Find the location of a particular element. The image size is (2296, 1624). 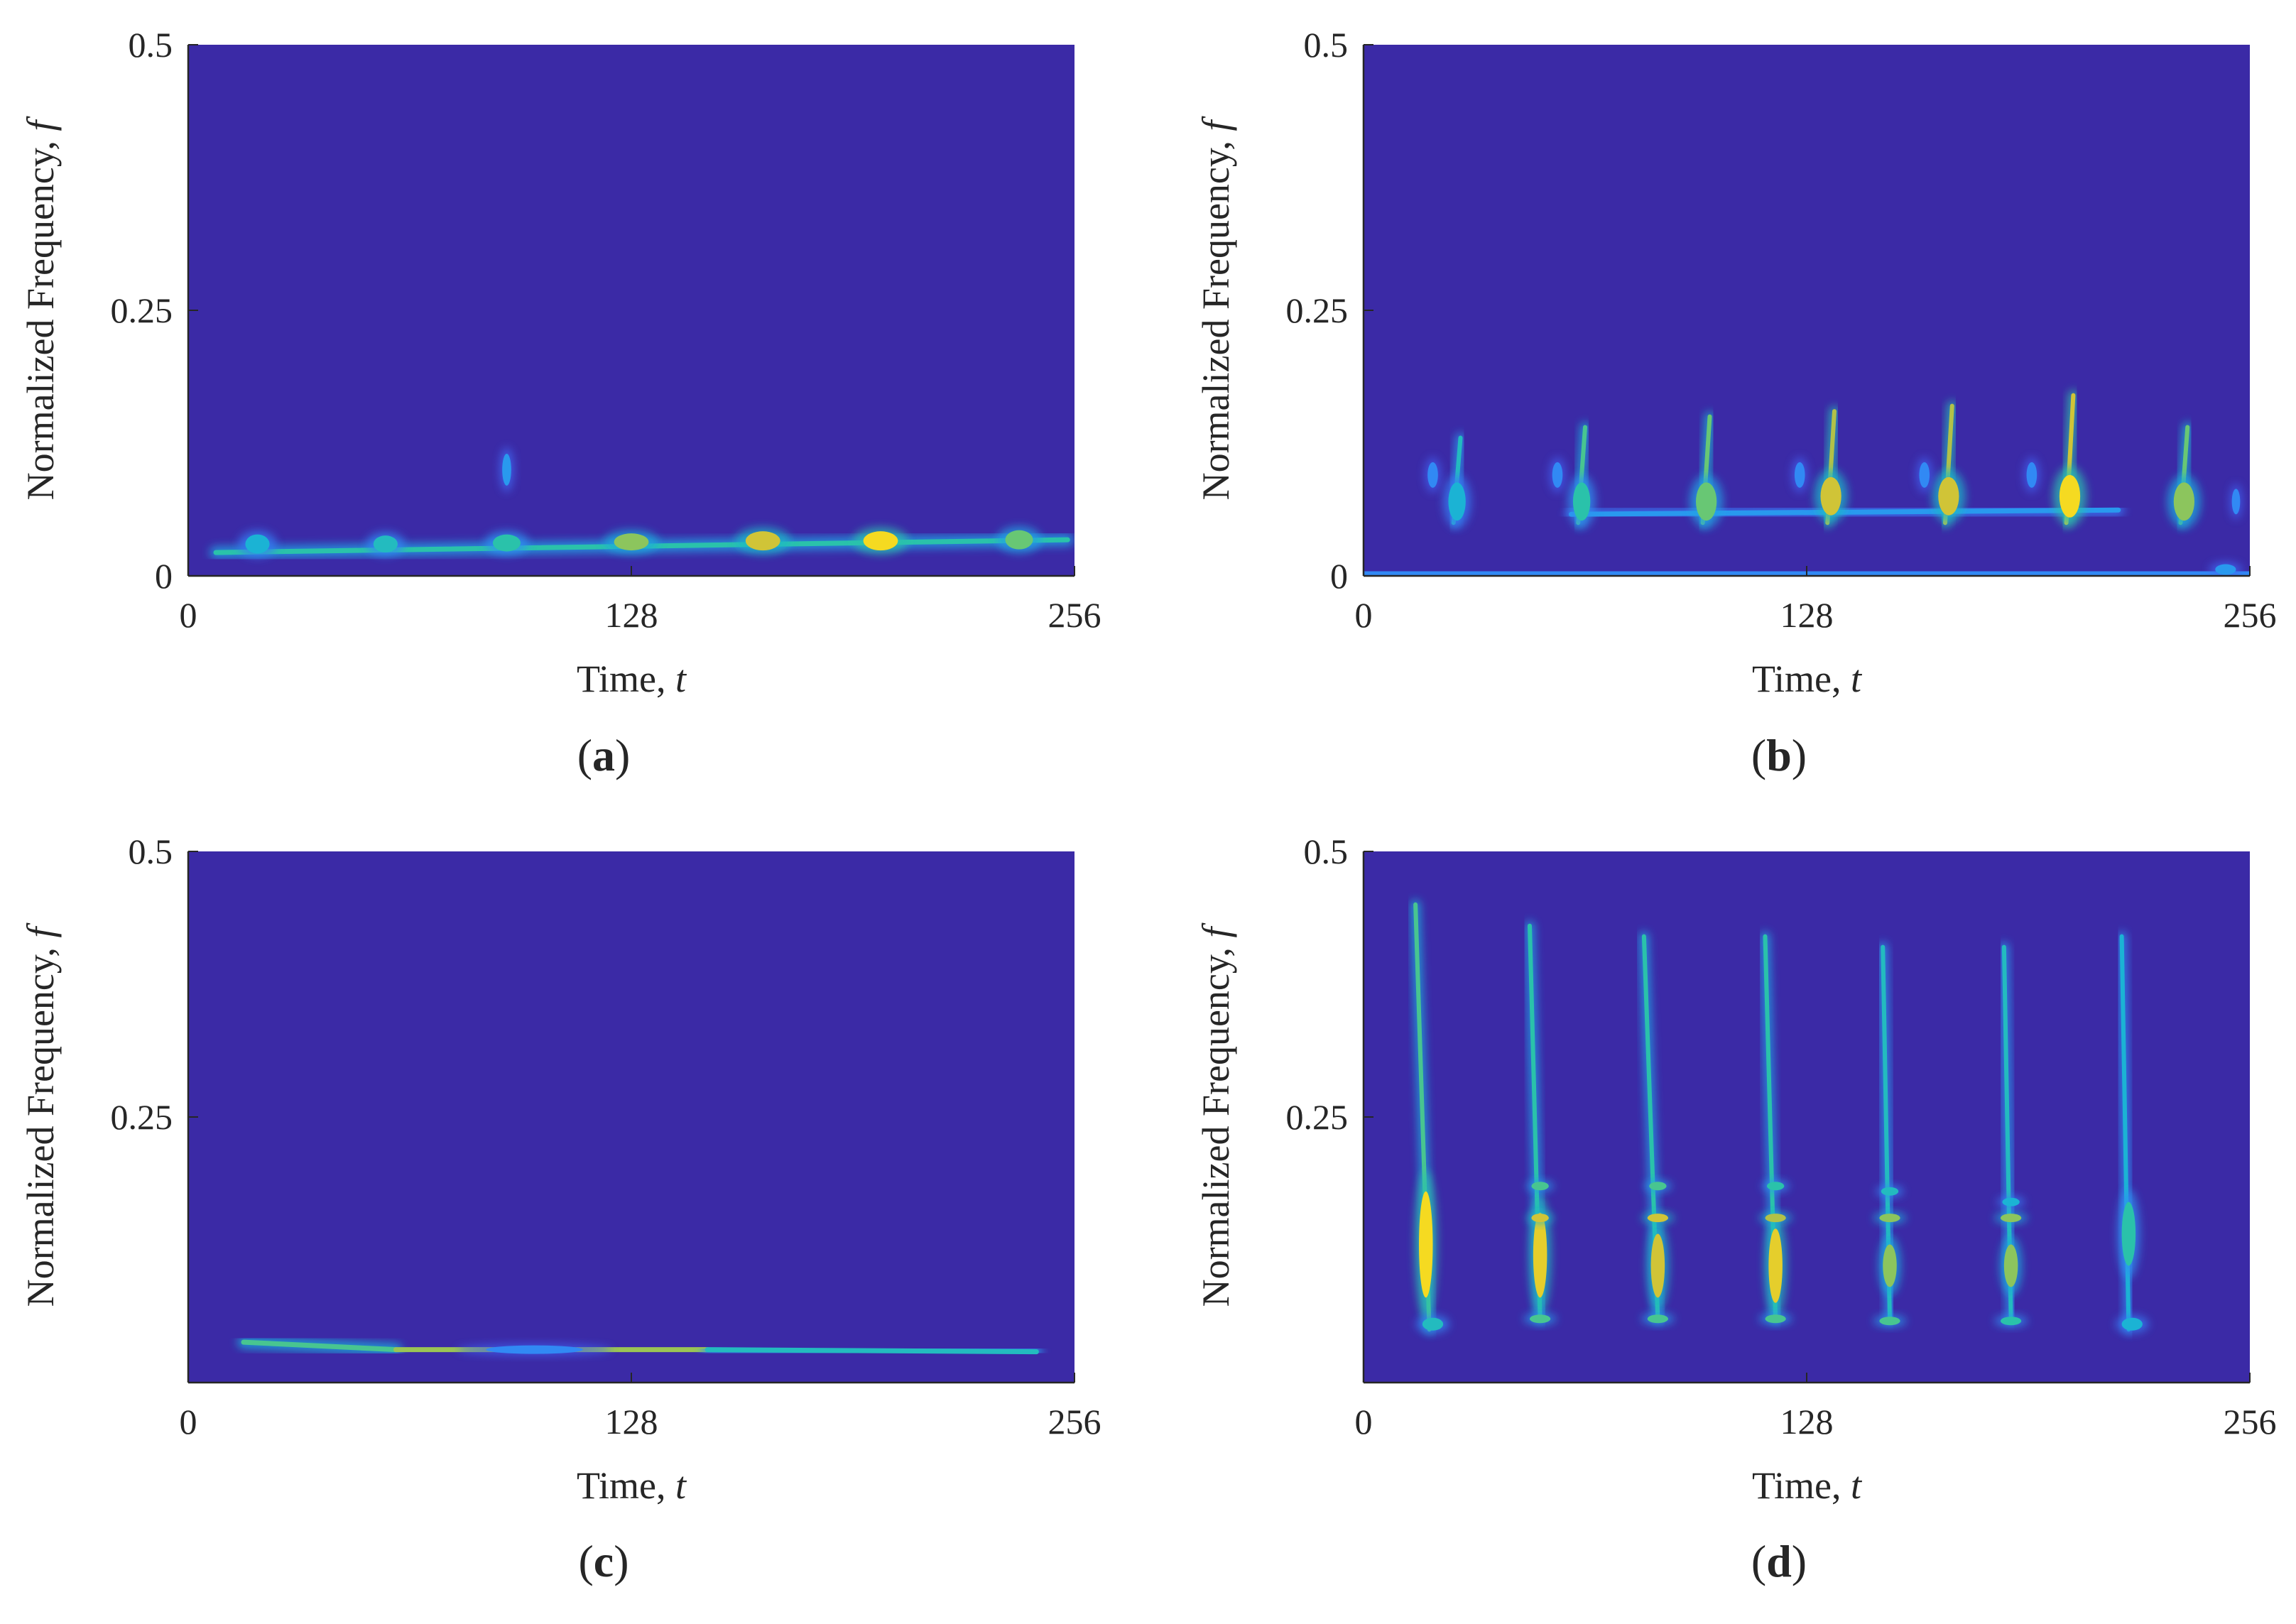

panel-label: (c) is located at coordinates (603, 1561).